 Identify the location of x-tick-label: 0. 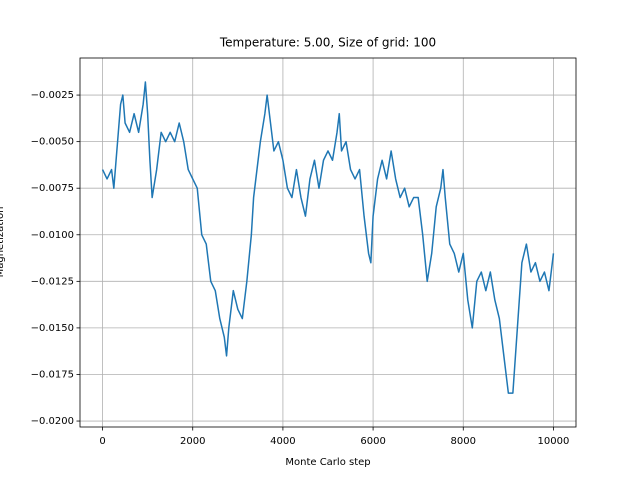
(102, 441).